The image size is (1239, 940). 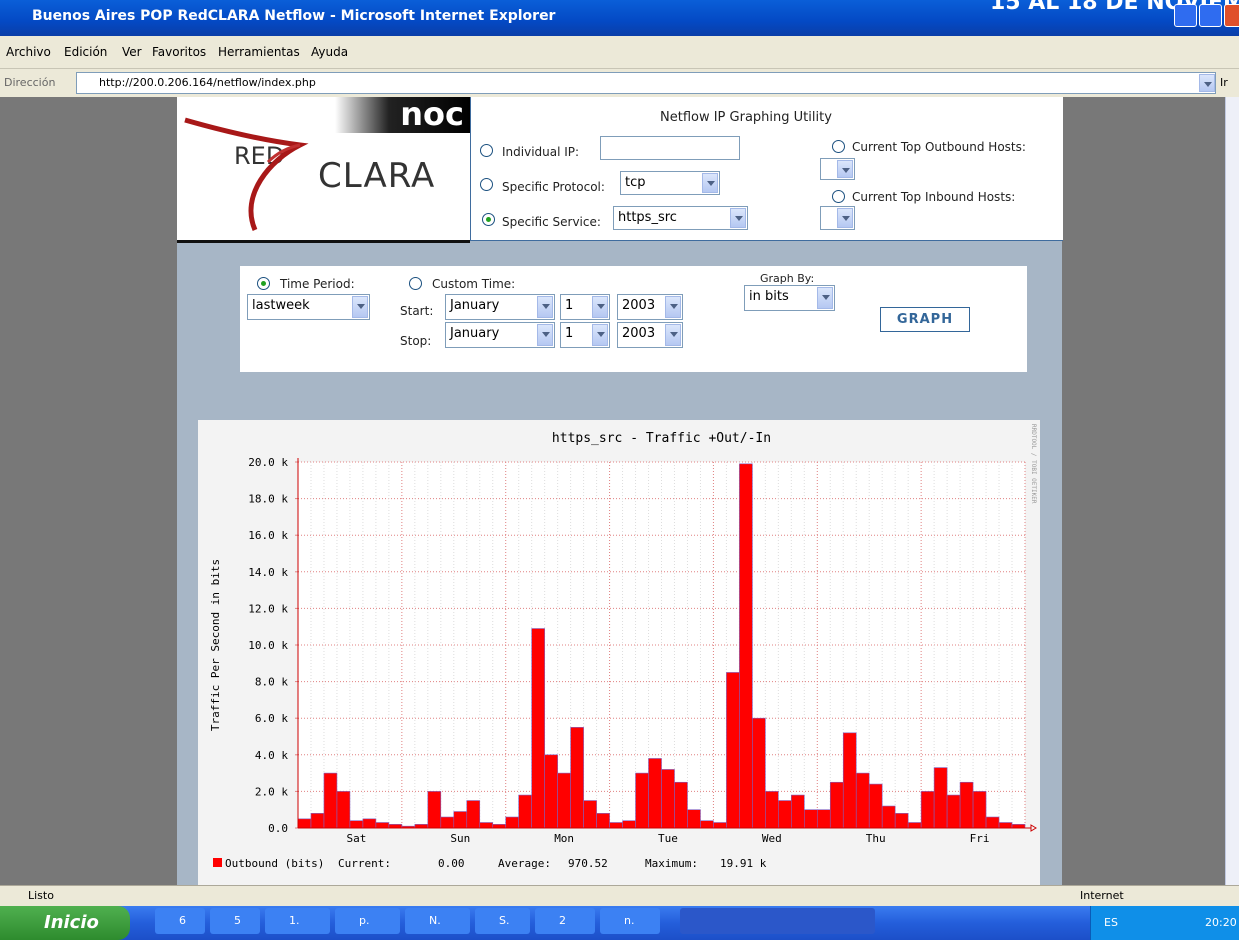 I want to click on taskbar-item: 1., so click(x=297, y=921).